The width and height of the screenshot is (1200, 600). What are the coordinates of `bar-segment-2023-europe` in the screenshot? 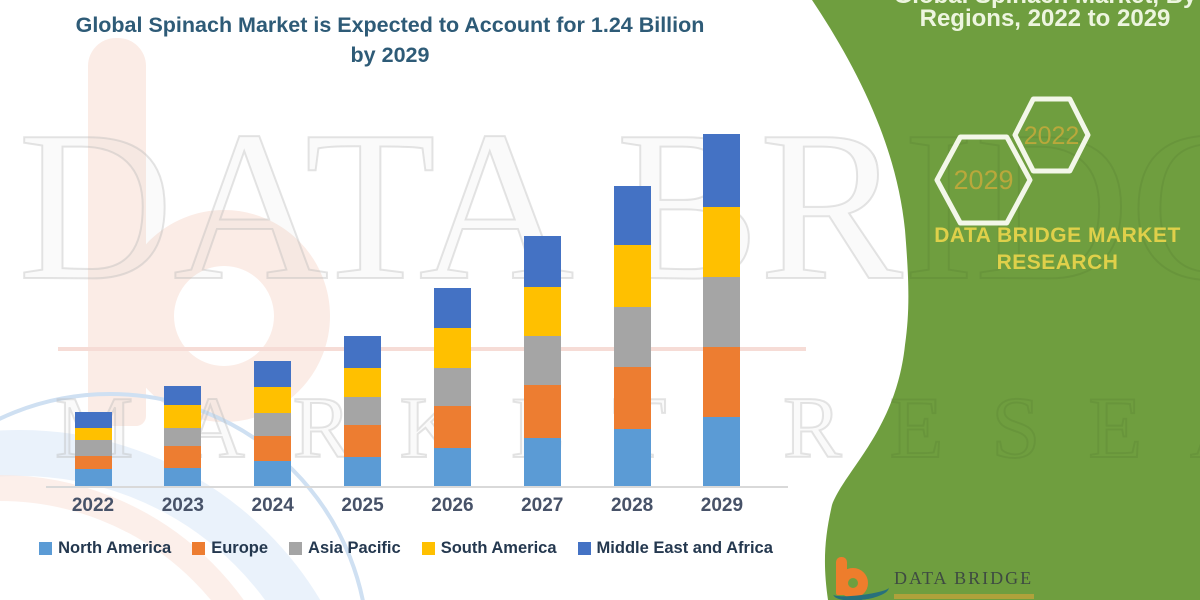 It's located at (183, 457).